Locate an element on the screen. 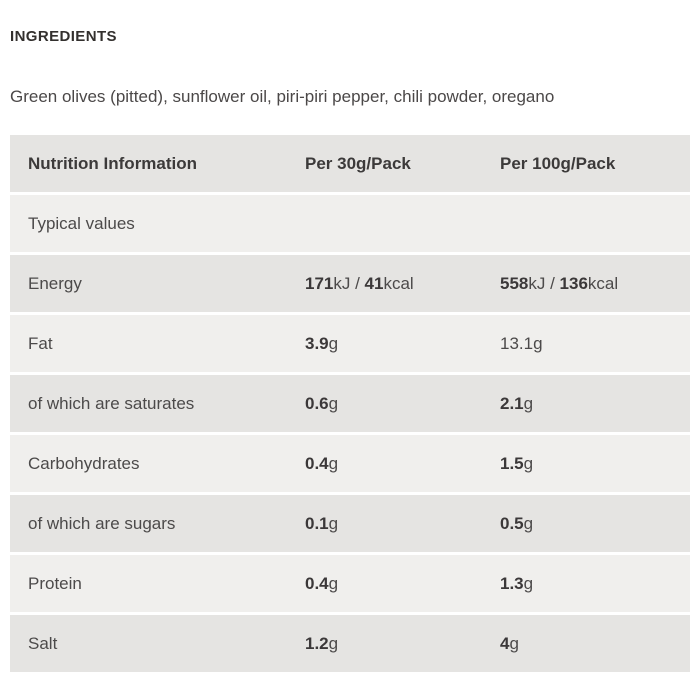 The image size is (700, 700). value-number: 1.5 is located at coordinates (512, 463).